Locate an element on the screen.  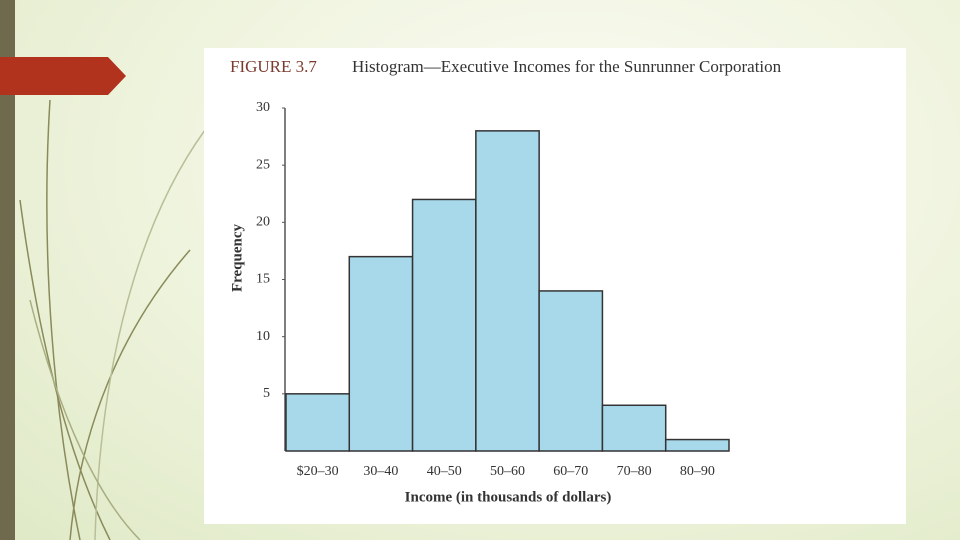
y-tick-label: 20 is located at coordinates (263, 222).